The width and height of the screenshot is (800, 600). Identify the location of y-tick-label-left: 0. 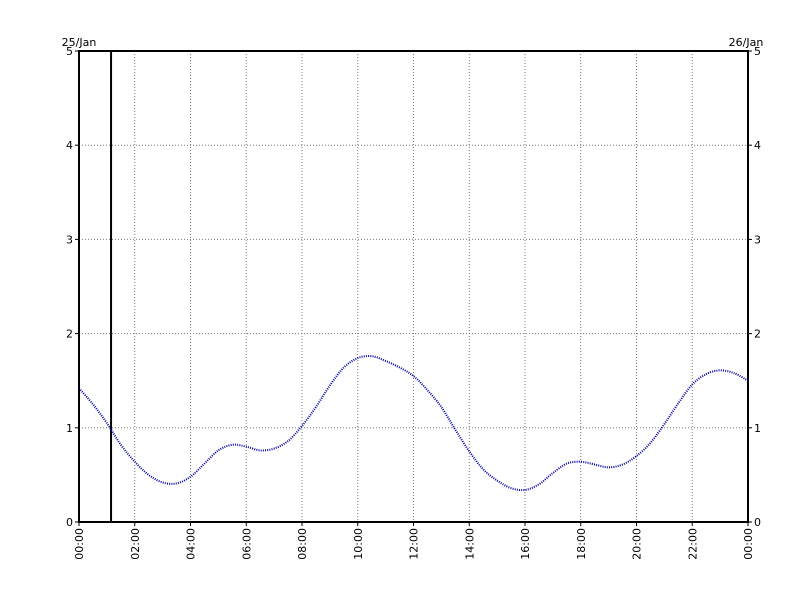
(69, 522).